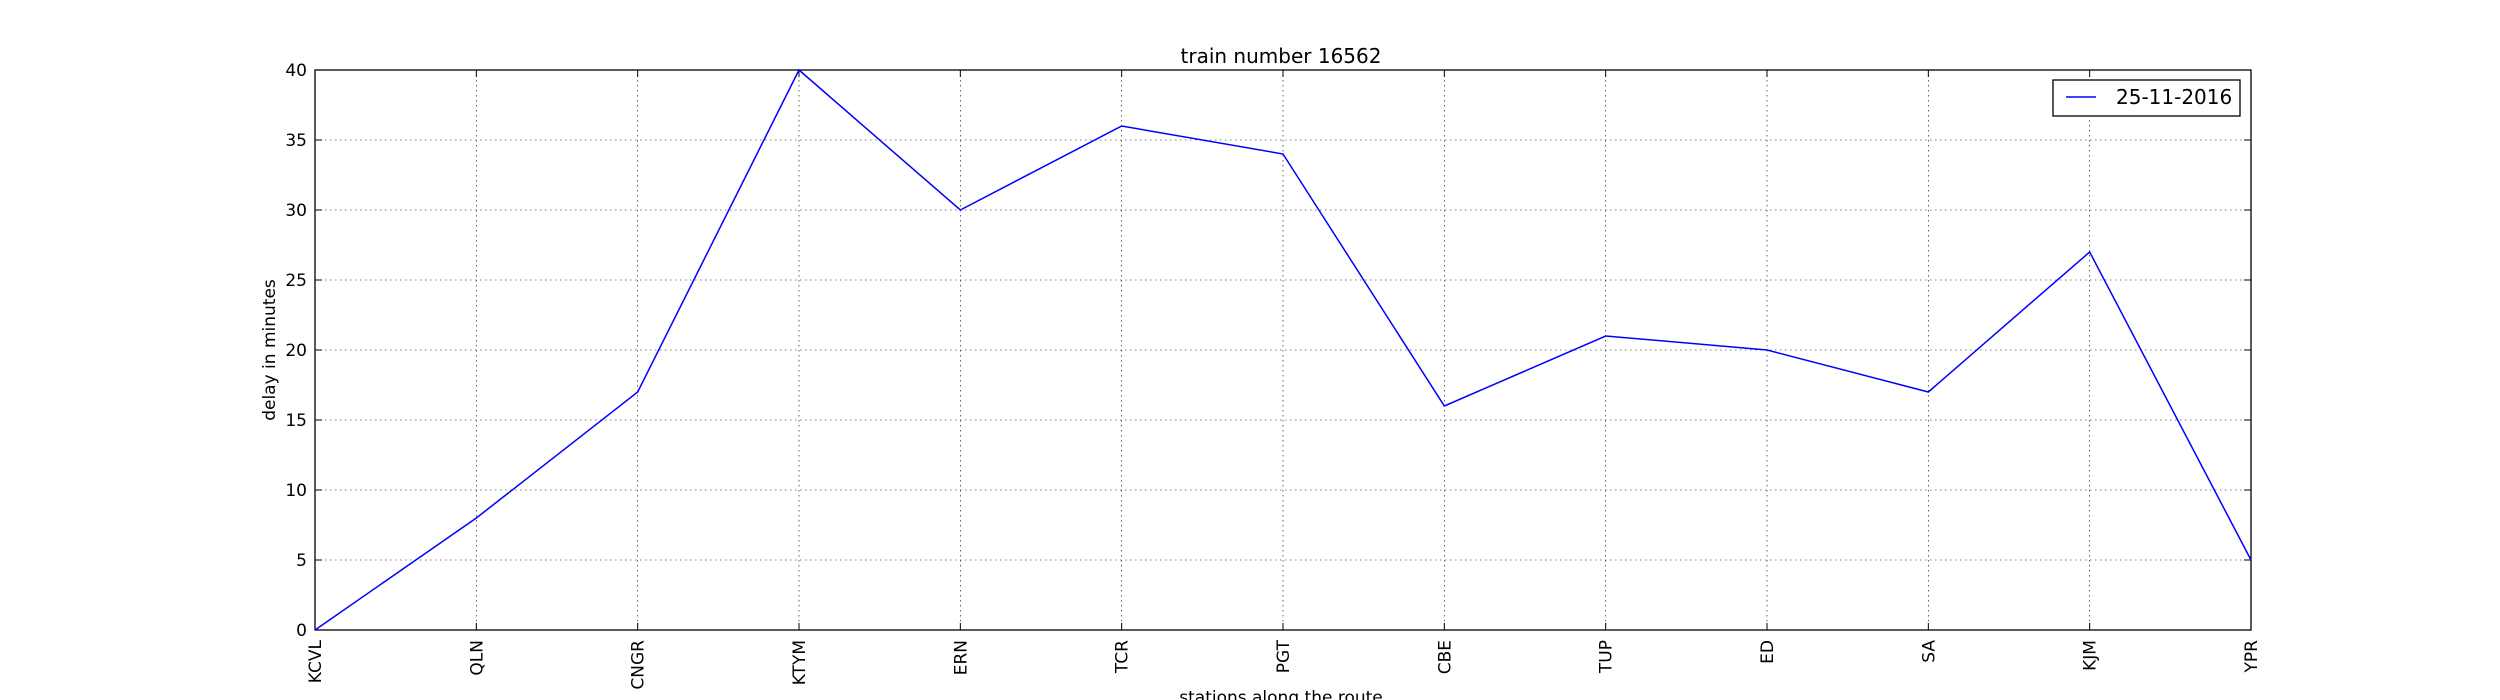 This screenshot has height=700, width=2500. I want to click on y-tick-label: 30, so click(296, 211).